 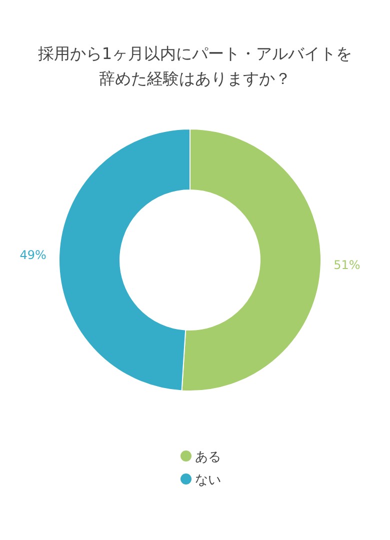 What do you see at coordinates (208, 457) in the screenshot?
I see `legend-label: ある` at bounding box center [208, 457].